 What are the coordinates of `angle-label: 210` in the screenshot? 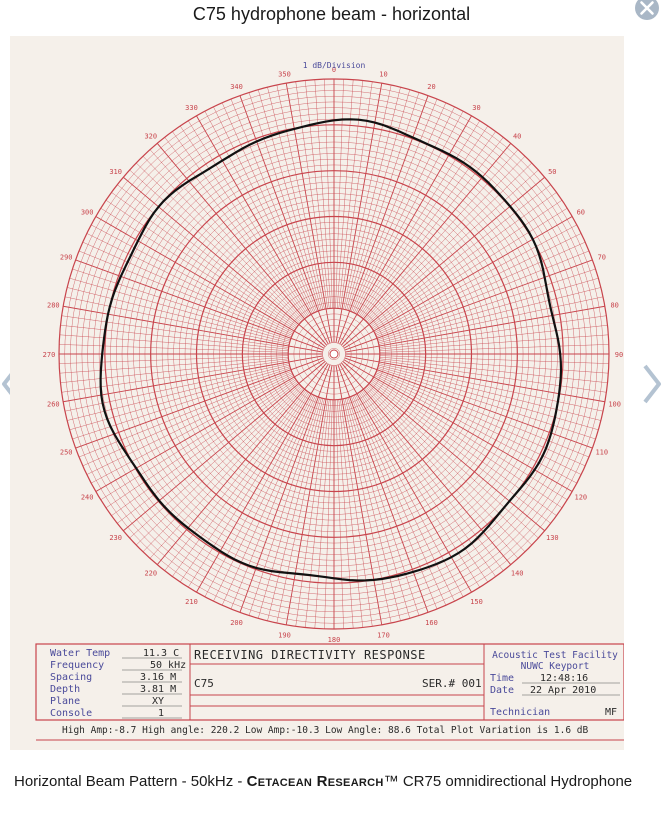 It's located at (191, 602).